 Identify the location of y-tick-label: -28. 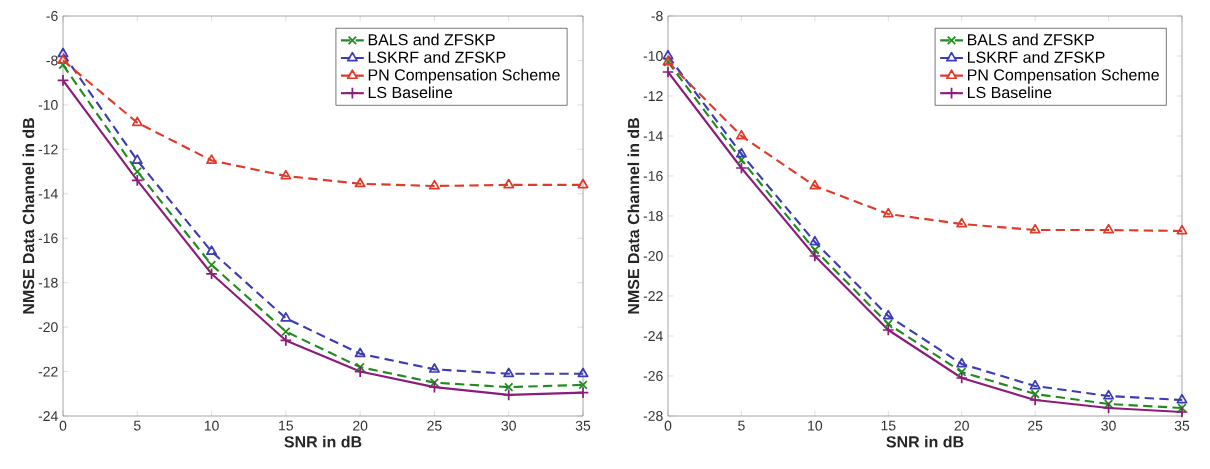
(653, 416).